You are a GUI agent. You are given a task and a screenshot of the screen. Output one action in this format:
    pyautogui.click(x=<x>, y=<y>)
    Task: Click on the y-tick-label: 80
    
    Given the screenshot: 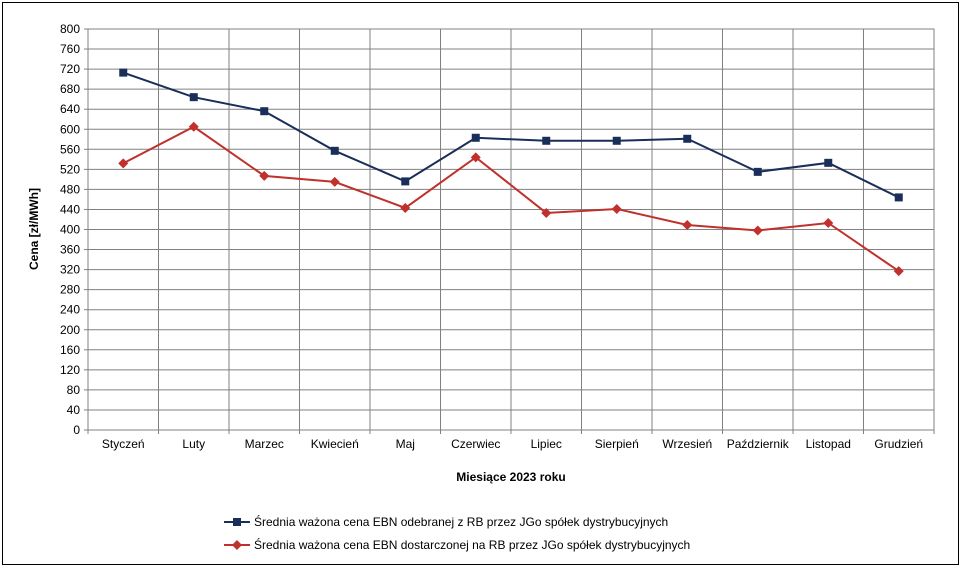 What is the action you would take?
    pyautogui.click(x=74, y=390)
    